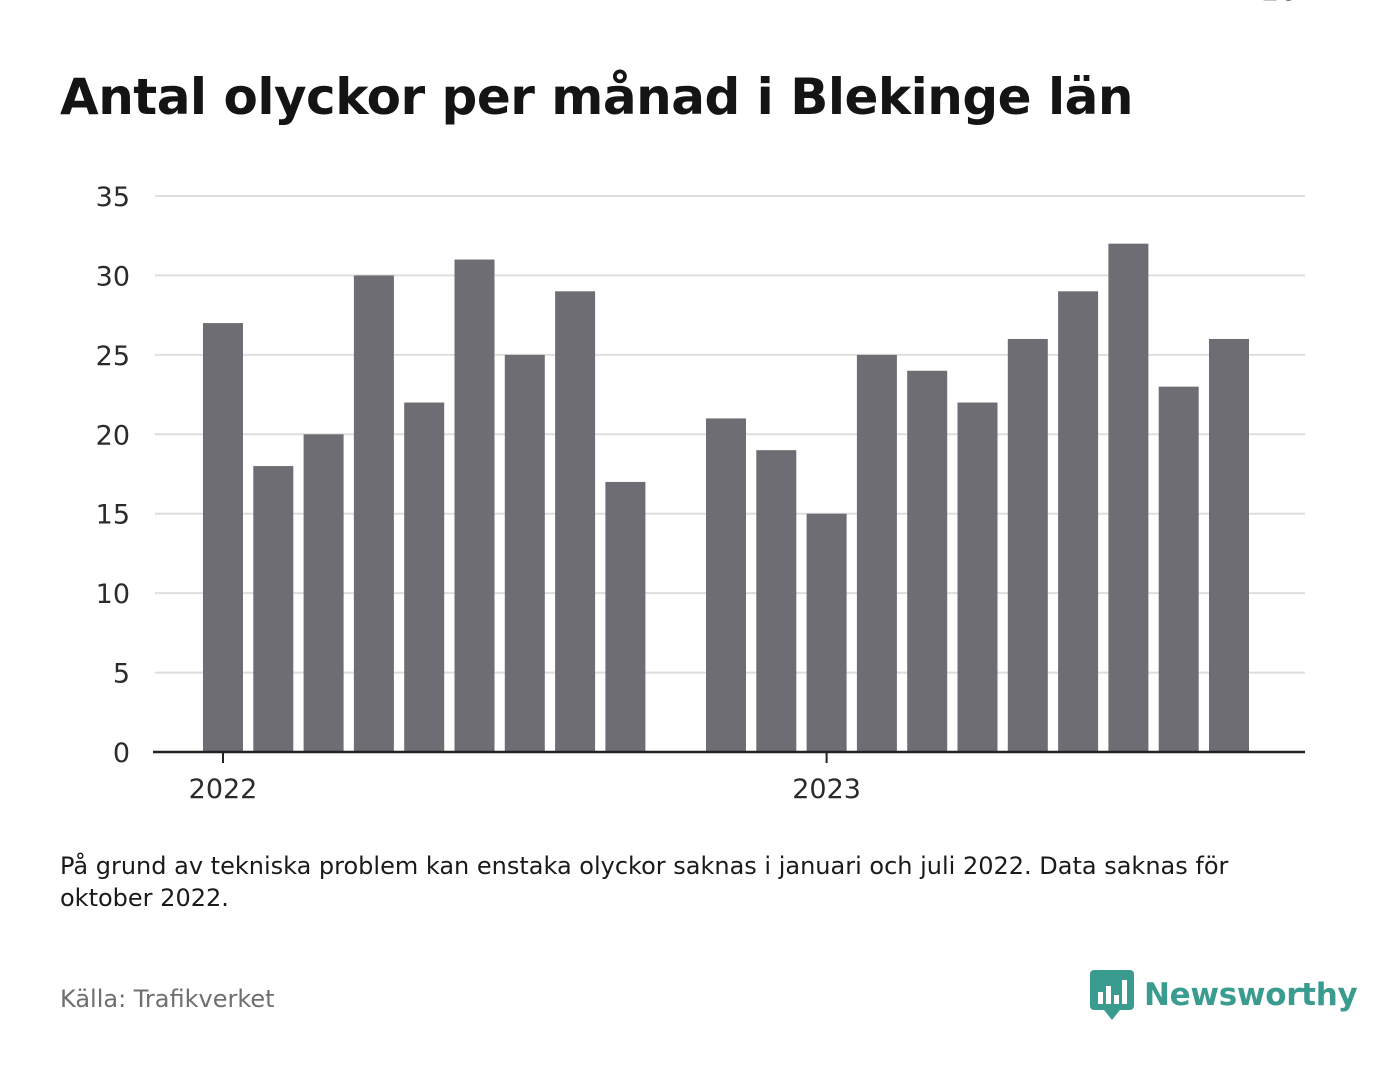 The height and width of the screenshot is (1080, 1400). I want to click on source-text: Källa: Trafikverket, so click(167, 999).